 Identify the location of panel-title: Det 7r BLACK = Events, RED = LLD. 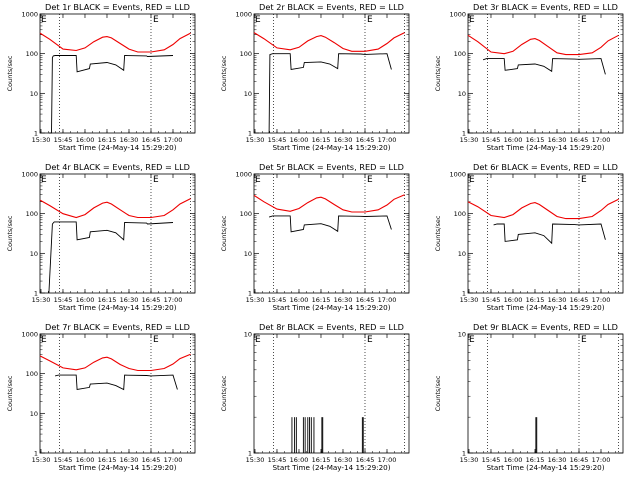
(117, 327).